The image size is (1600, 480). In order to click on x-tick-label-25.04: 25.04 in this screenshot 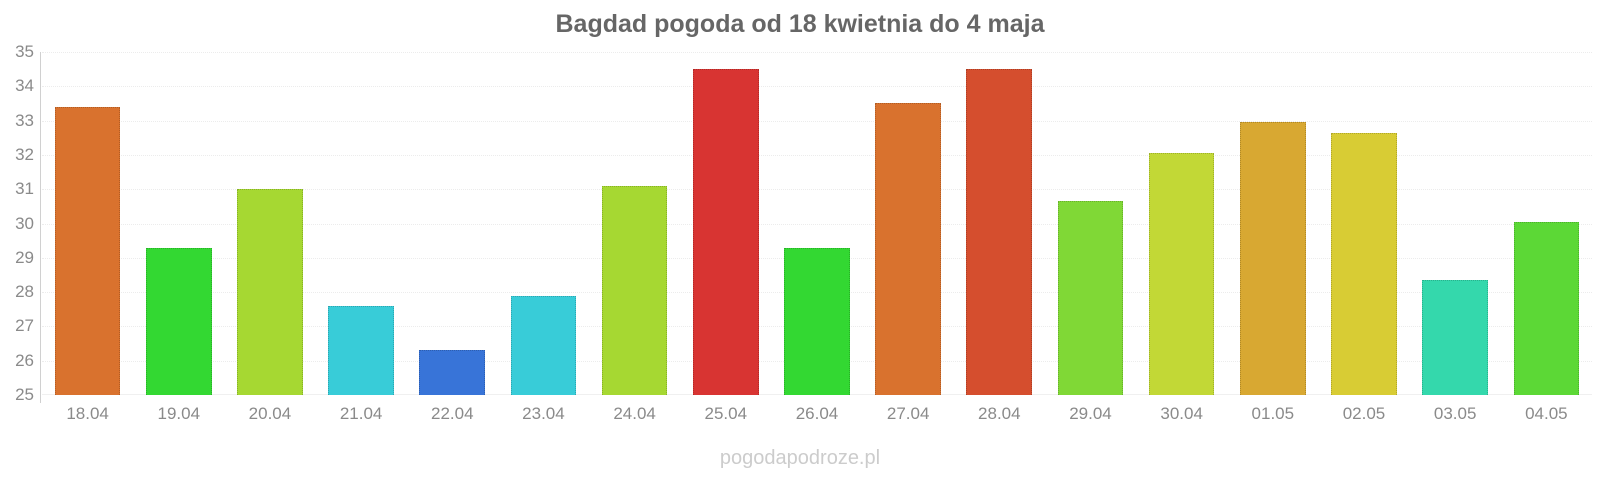, I will do `click(726, 413)`.